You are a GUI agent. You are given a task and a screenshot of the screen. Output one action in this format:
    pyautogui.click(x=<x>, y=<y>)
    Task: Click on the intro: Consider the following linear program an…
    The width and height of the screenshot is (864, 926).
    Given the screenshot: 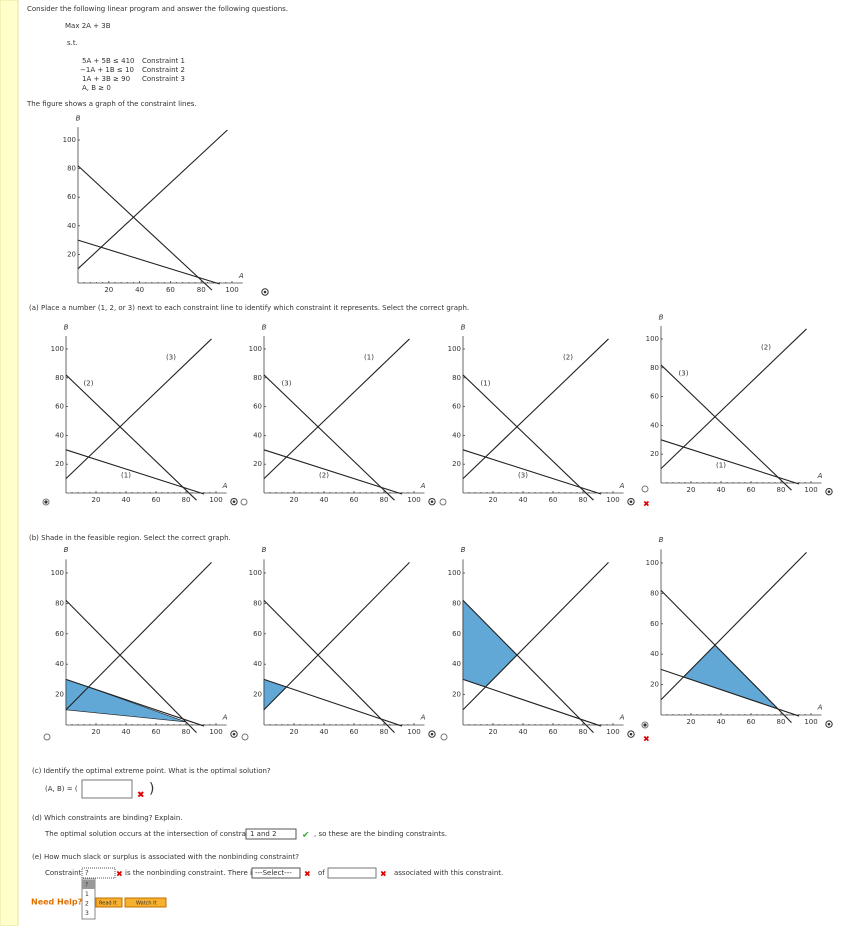 What is the action you would take?
    pyautogui.click(x=157, y=9)
    